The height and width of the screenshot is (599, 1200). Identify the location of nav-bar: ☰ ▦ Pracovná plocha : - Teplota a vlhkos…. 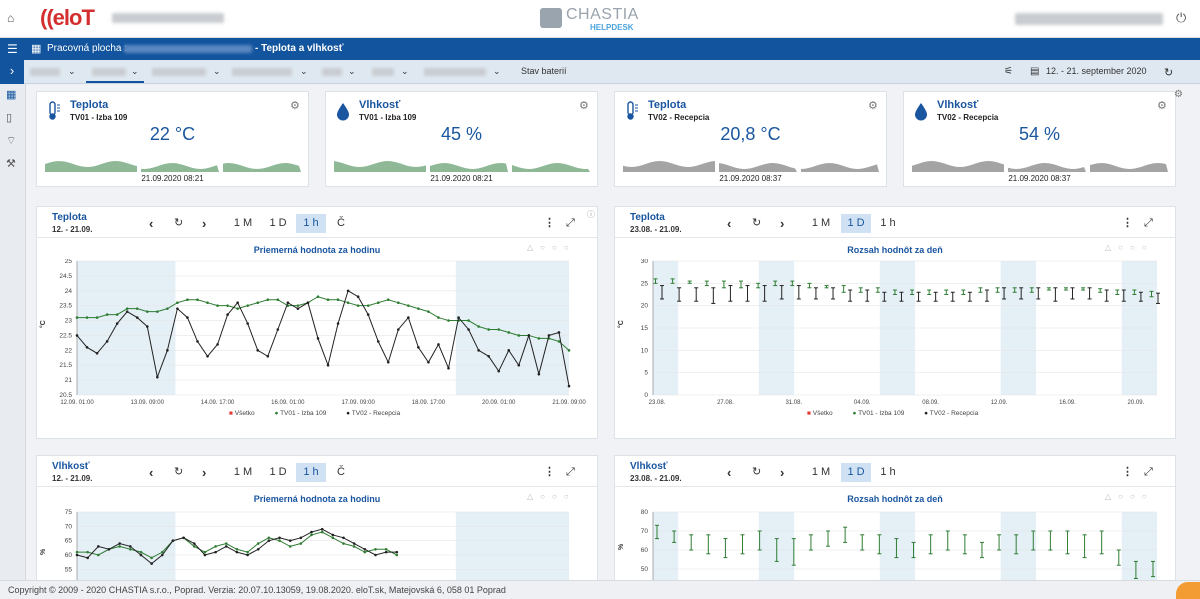
(600, 49).